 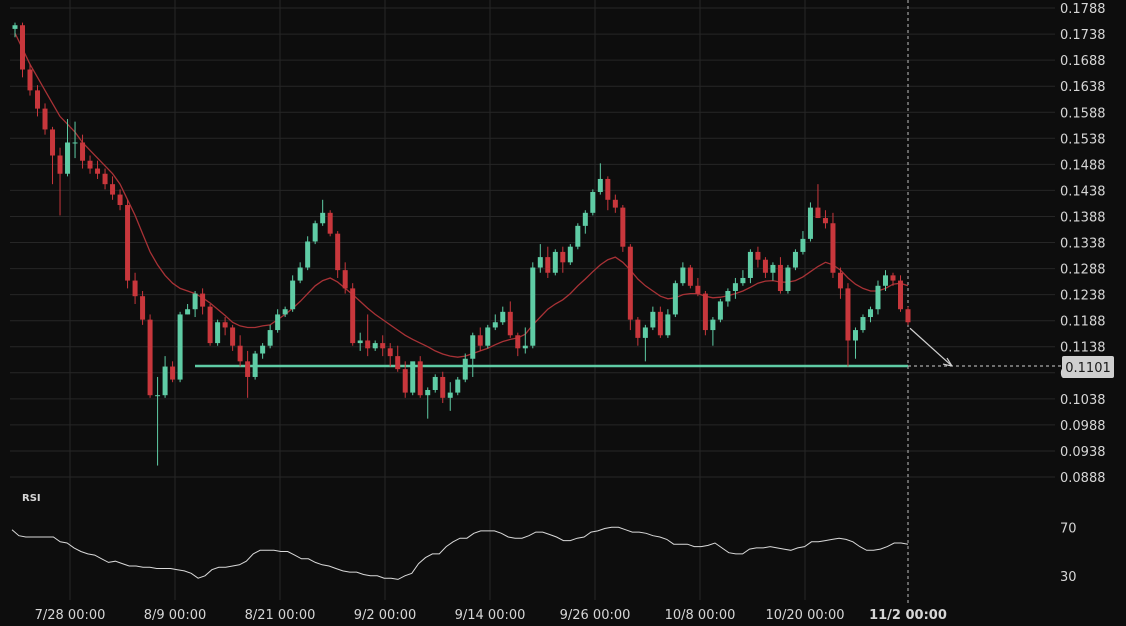 What do you see at coordinates (1083, 139) in the screenshot?
I see `price-tick-label: 0.1538` at bounding box center [1083, 139].